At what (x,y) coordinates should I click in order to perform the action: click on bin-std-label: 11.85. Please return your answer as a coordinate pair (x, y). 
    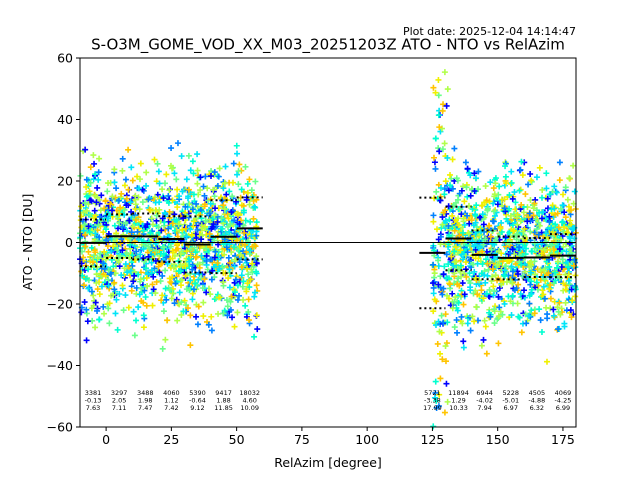
    Looking at the image, I should click on (223, 408).